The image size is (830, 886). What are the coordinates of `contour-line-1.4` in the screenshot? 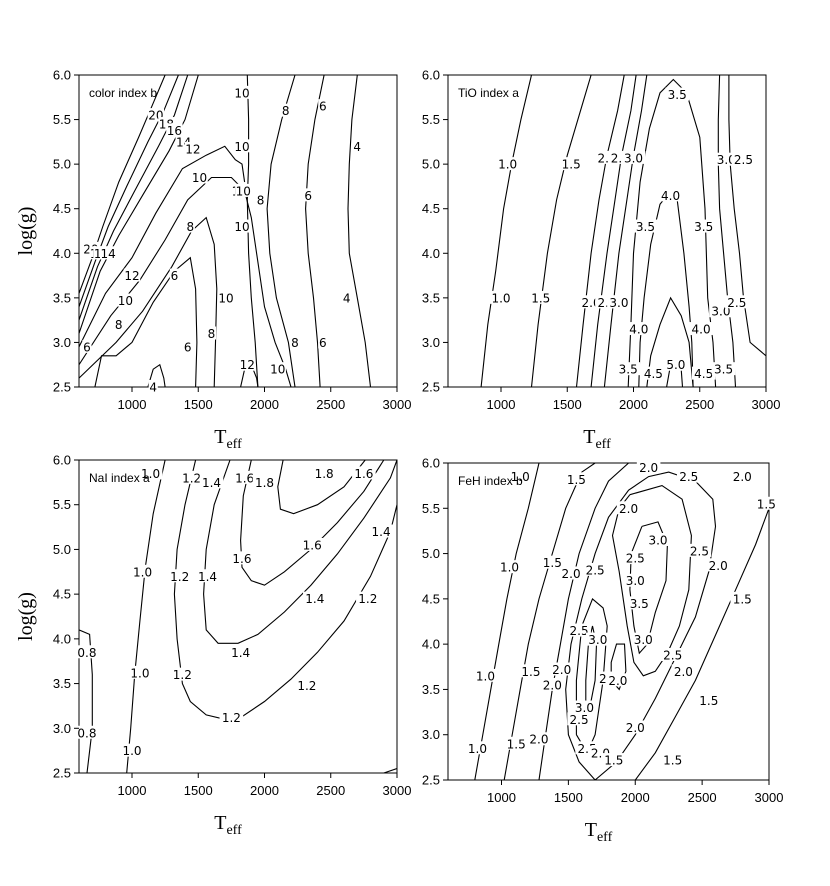 It's located at (300, 552).